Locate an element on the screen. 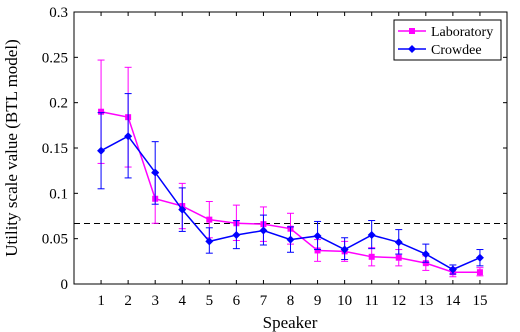  y-tick-label: 0.3 is located at coordinates (58, 13).